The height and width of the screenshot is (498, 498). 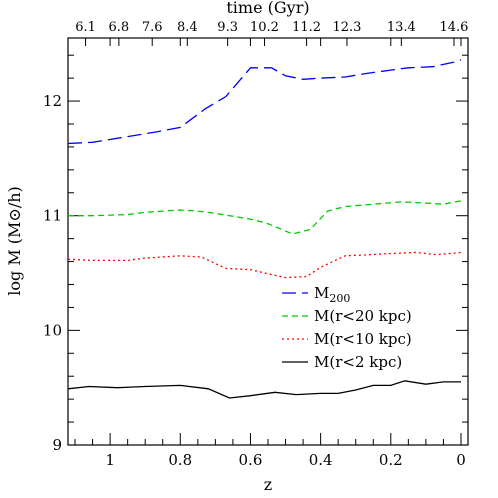 I want to click on legend-label-2: M(r<20 kpc), so click(x=363, y=316).